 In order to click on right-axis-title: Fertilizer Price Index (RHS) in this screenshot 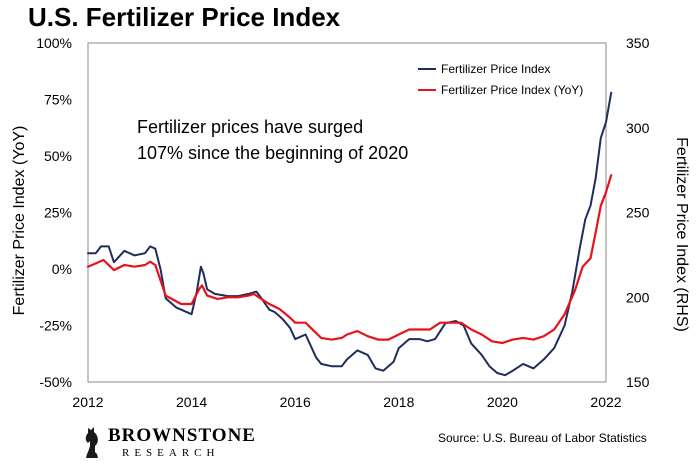, I will do `click(681, 234)`.